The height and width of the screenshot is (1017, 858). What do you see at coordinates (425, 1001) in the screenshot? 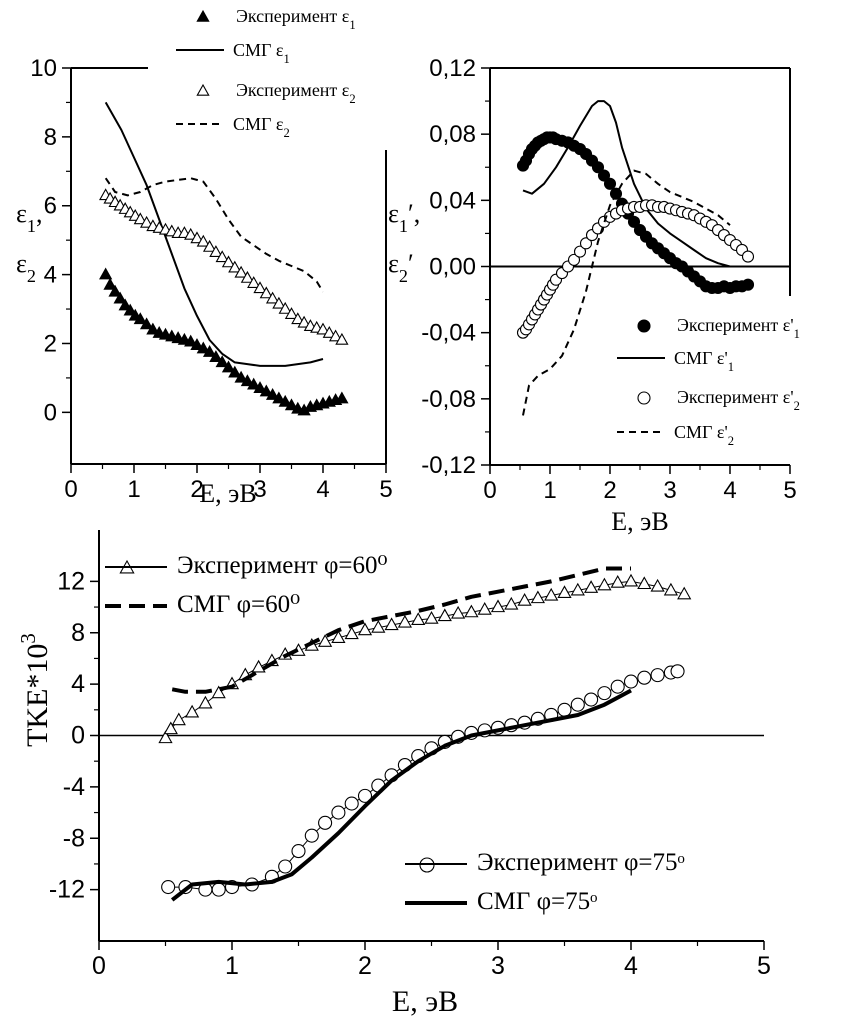
I see `tke-x-axis-label: E, эВ` at bounding box center [425, 1001].